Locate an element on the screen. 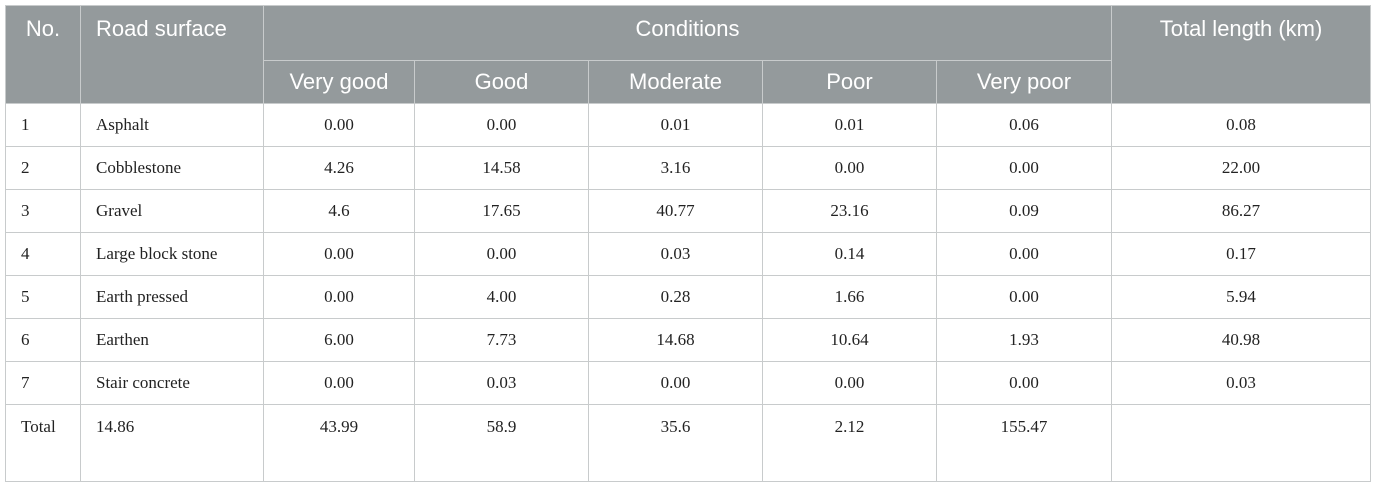  cell-total-length: 40.98 is located at coordinates (1241, 340).